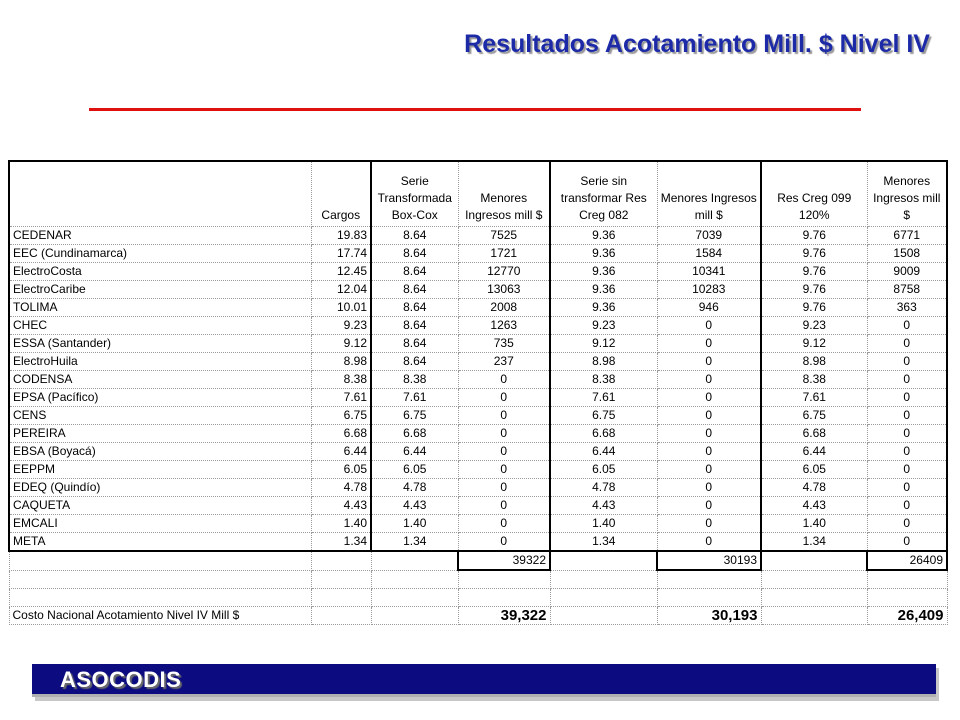 Image resolution: width=960 pixels, height=720 pixels. Describe the element at coordinates (907, 253) in the screenshot. I see `menores-ingresos-3-value: 1508` at that location.